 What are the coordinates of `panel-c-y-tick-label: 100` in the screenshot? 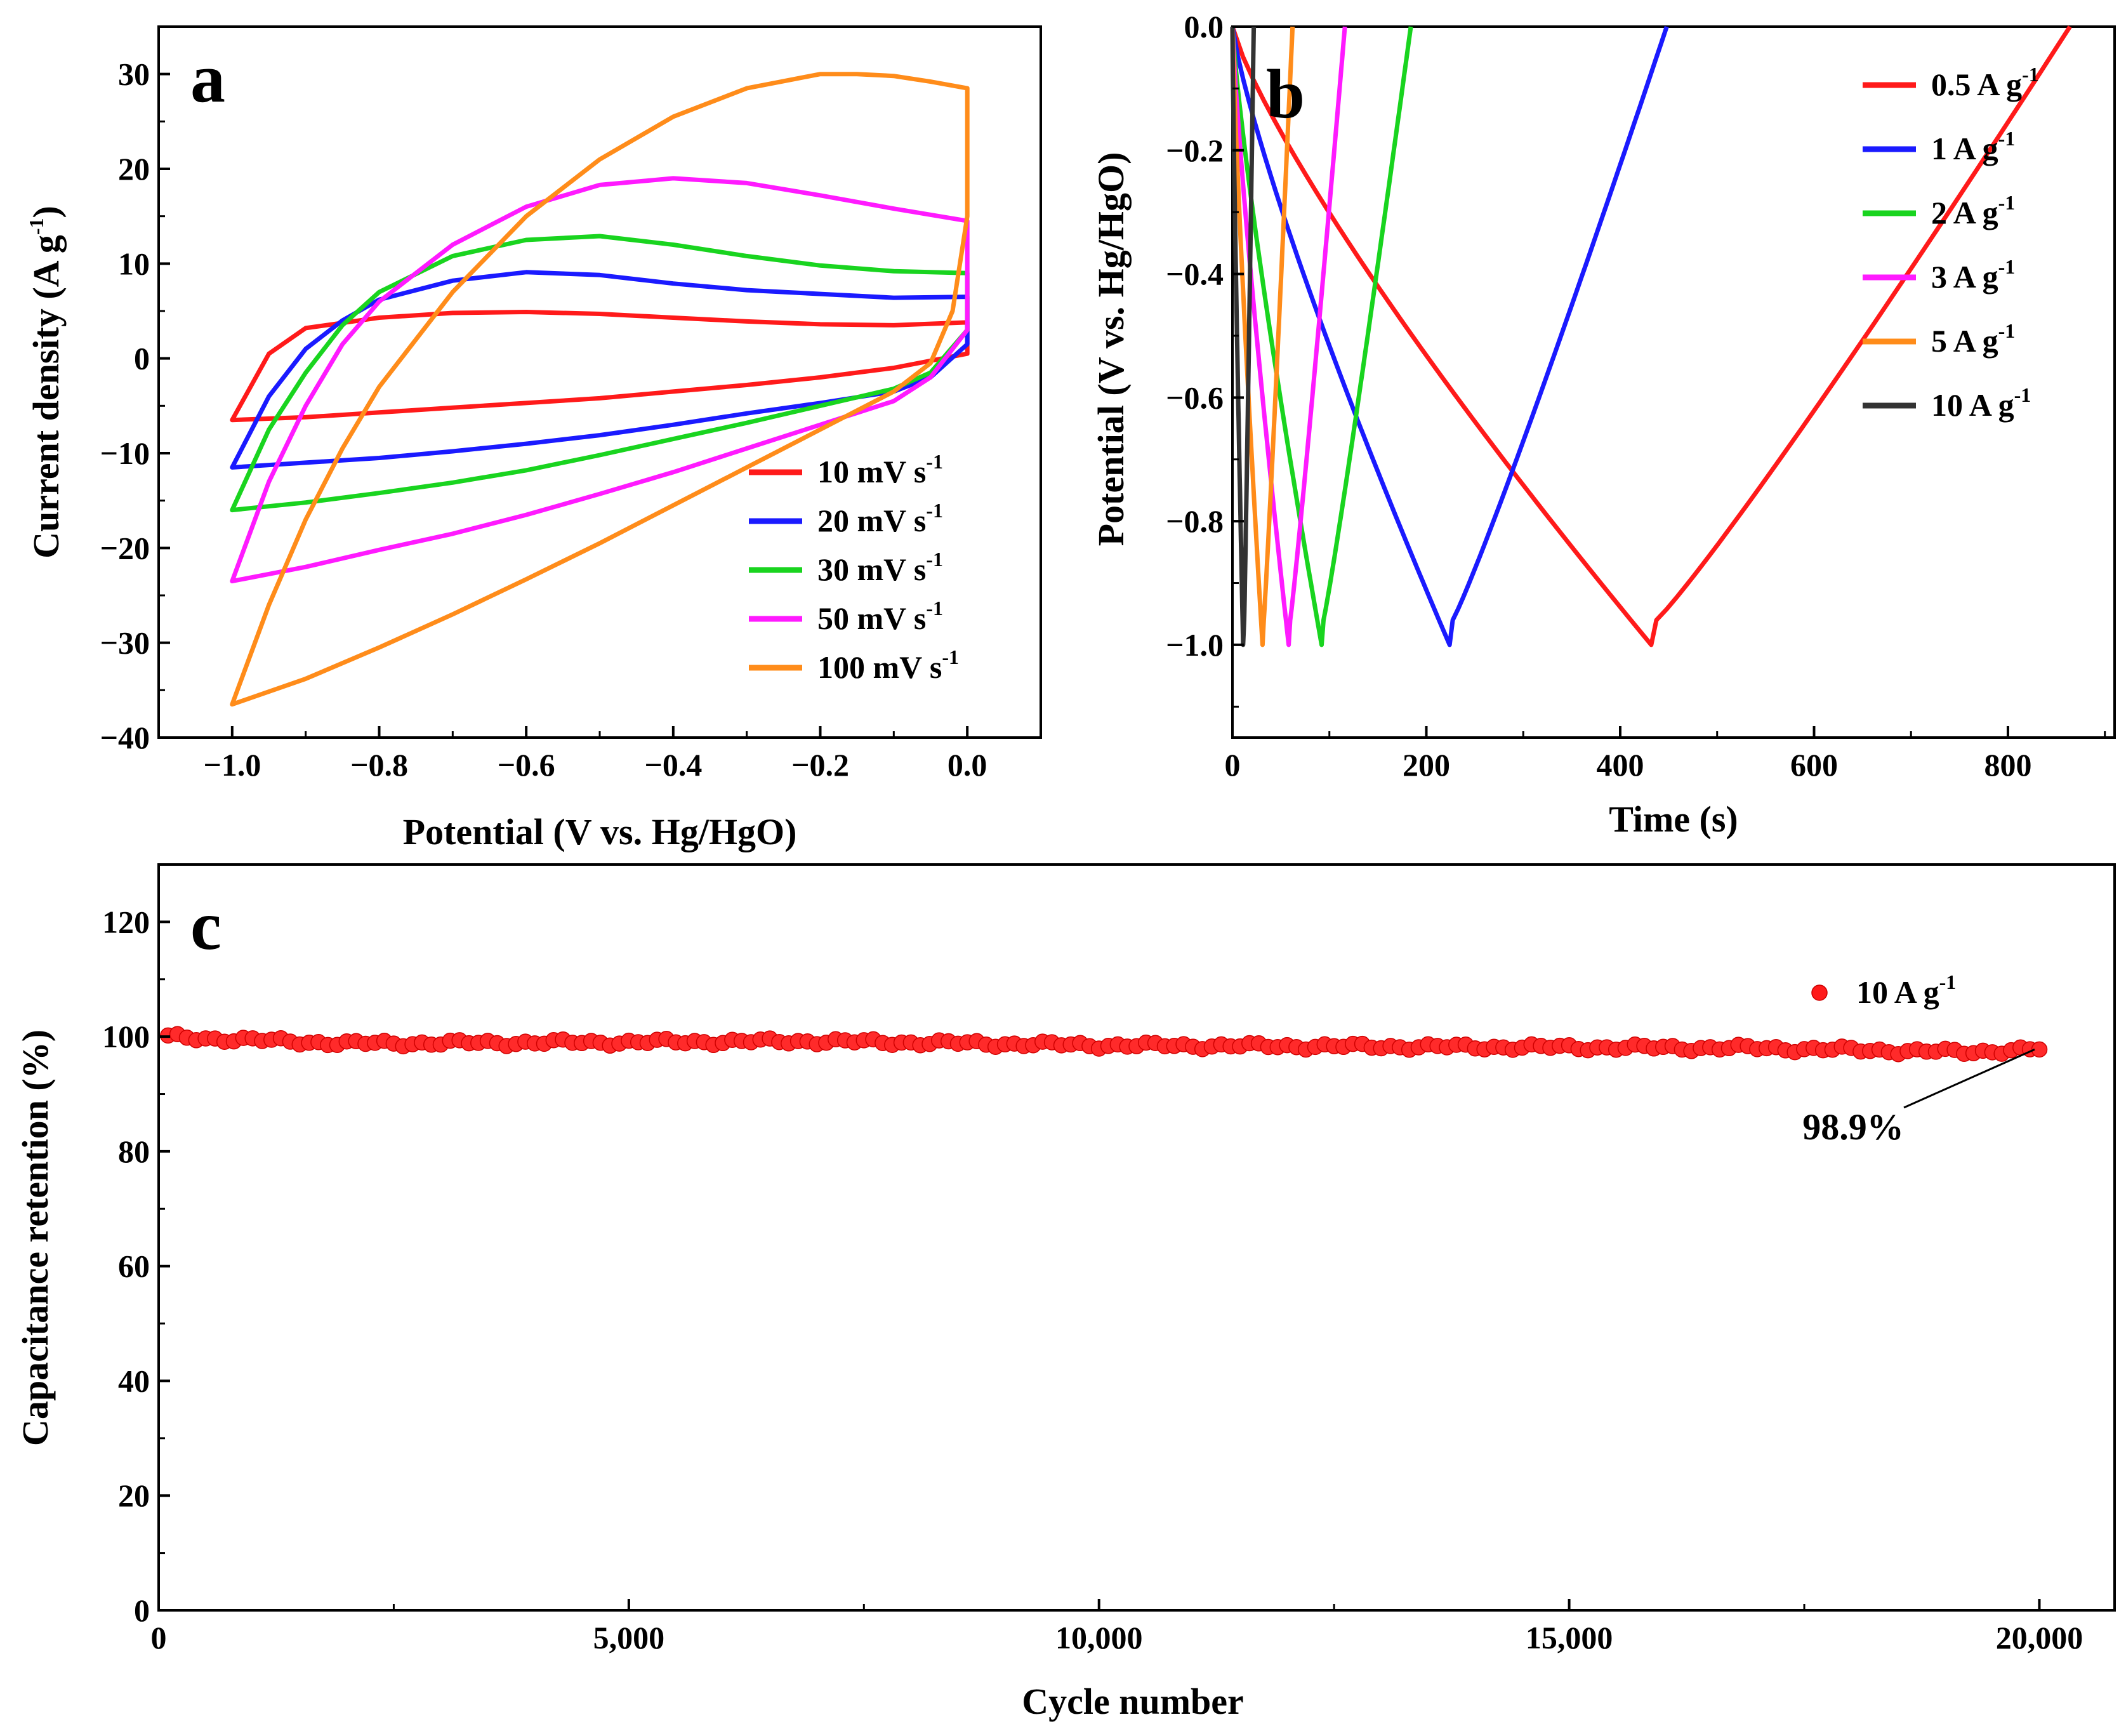 It's located at (126, 1036).